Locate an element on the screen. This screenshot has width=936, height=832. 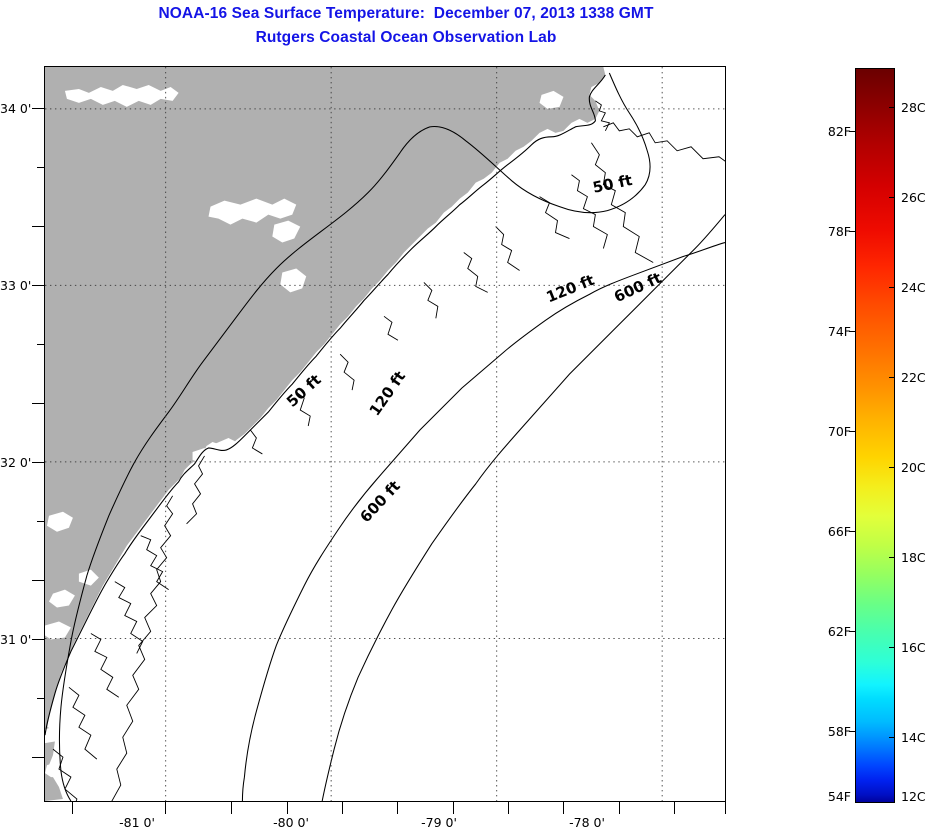
cblabel-82f: 82F is located at coordinates (839, 131).